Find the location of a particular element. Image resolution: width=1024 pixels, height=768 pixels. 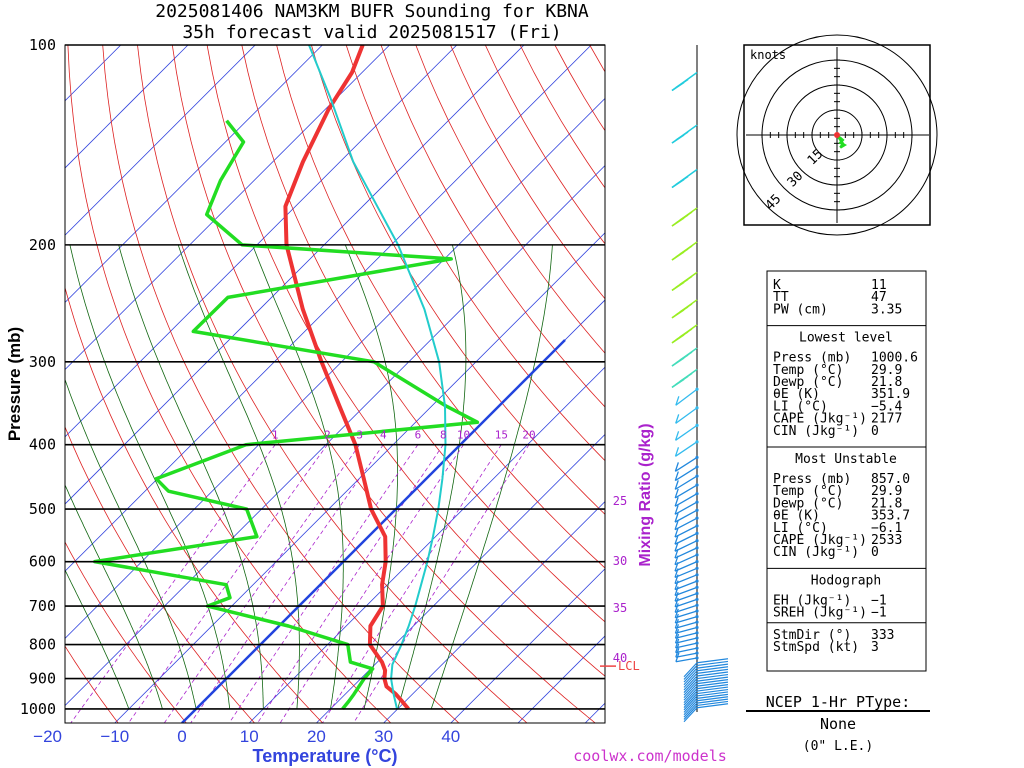

index-value: −6.1 is located at coordinates (886, 528).